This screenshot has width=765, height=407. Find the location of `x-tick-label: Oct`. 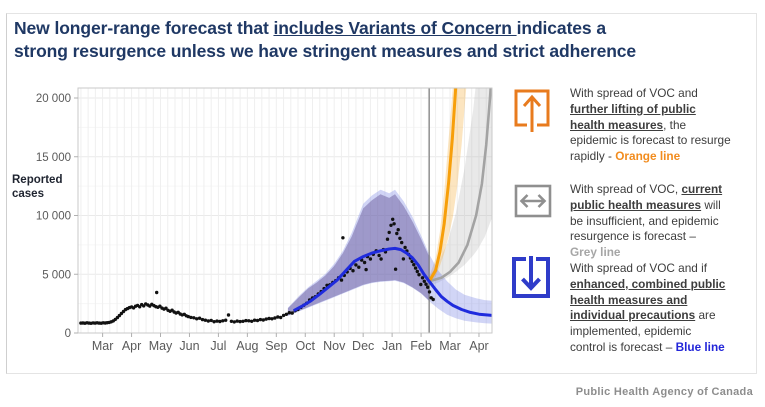

x-tick-label: Oct is located at coordinates (306, 346).